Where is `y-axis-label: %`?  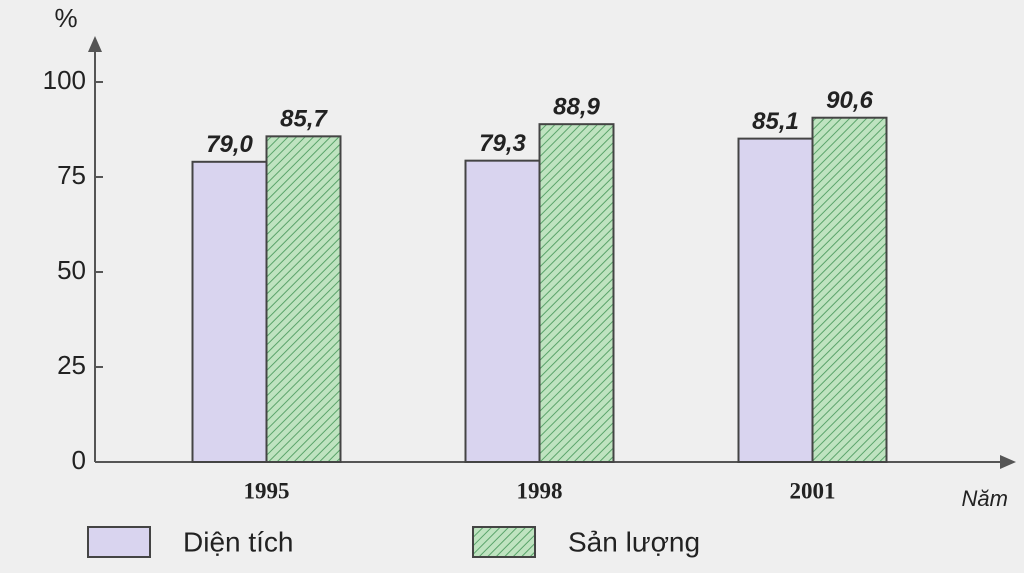 y-axis-label: % is located at coordinates (65, 18).